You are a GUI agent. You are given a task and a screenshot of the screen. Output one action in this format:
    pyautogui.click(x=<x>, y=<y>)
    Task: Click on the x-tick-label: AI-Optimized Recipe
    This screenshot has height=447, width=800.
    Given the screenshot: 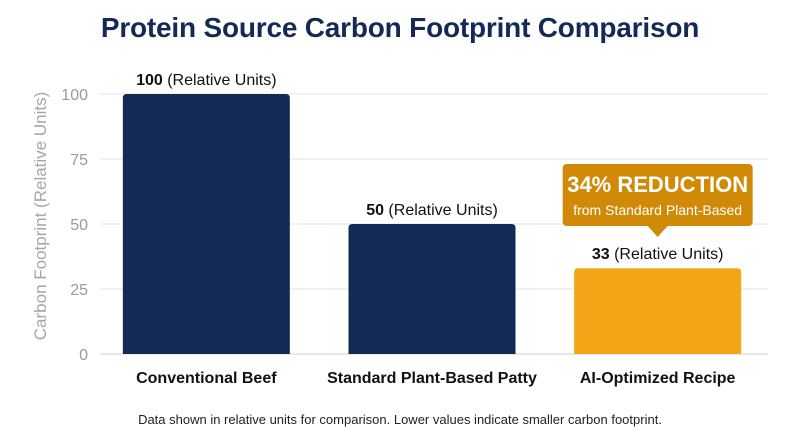 What is the action you would take?
    pyautogui.click(x=658, y=378)
    